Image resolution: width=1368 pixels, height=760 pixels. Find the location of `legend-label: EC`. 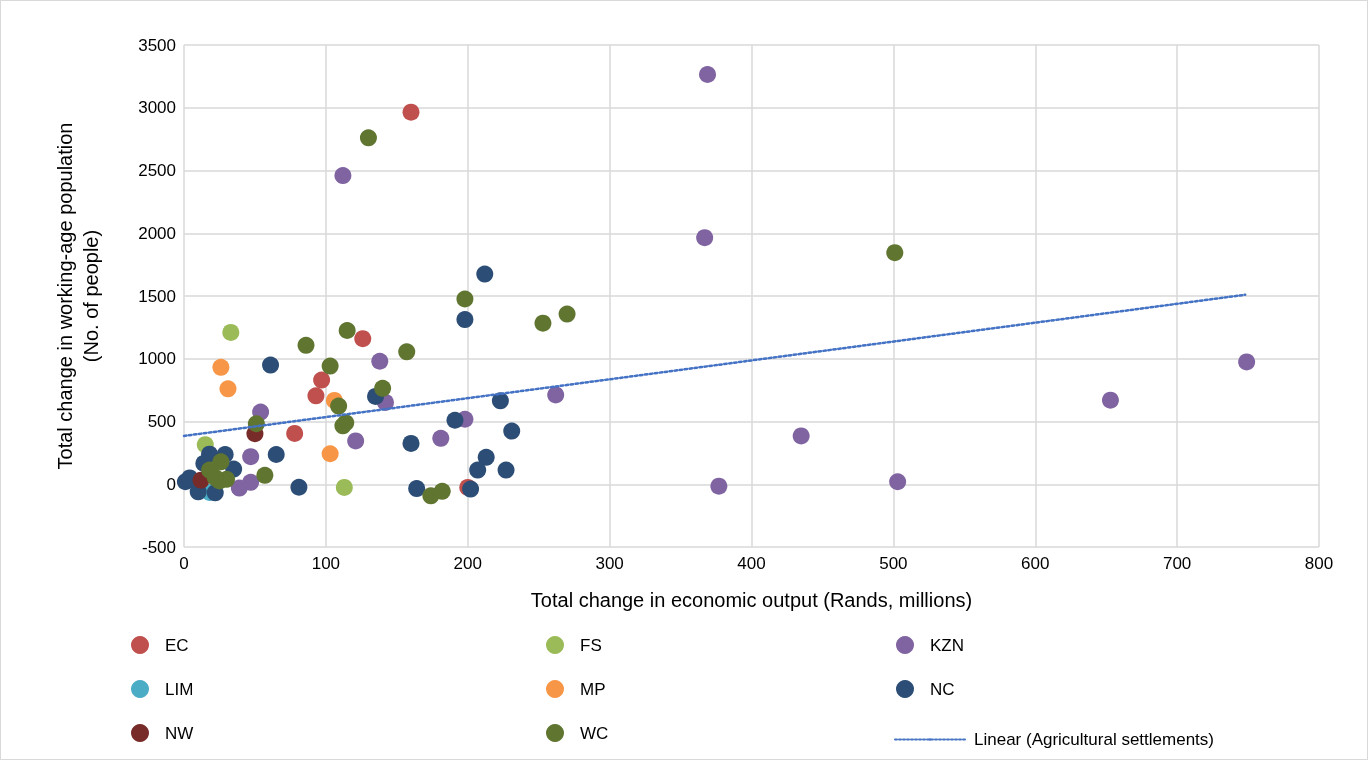

legend-label: EC is located at coordinates (177, 645).